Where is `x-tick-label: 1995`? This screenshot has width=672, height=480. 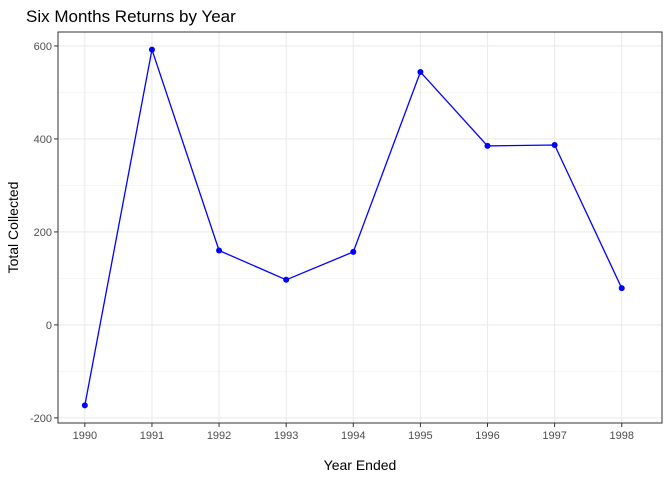
x-tick-label: 1995 is located at coordinates (420, 436).